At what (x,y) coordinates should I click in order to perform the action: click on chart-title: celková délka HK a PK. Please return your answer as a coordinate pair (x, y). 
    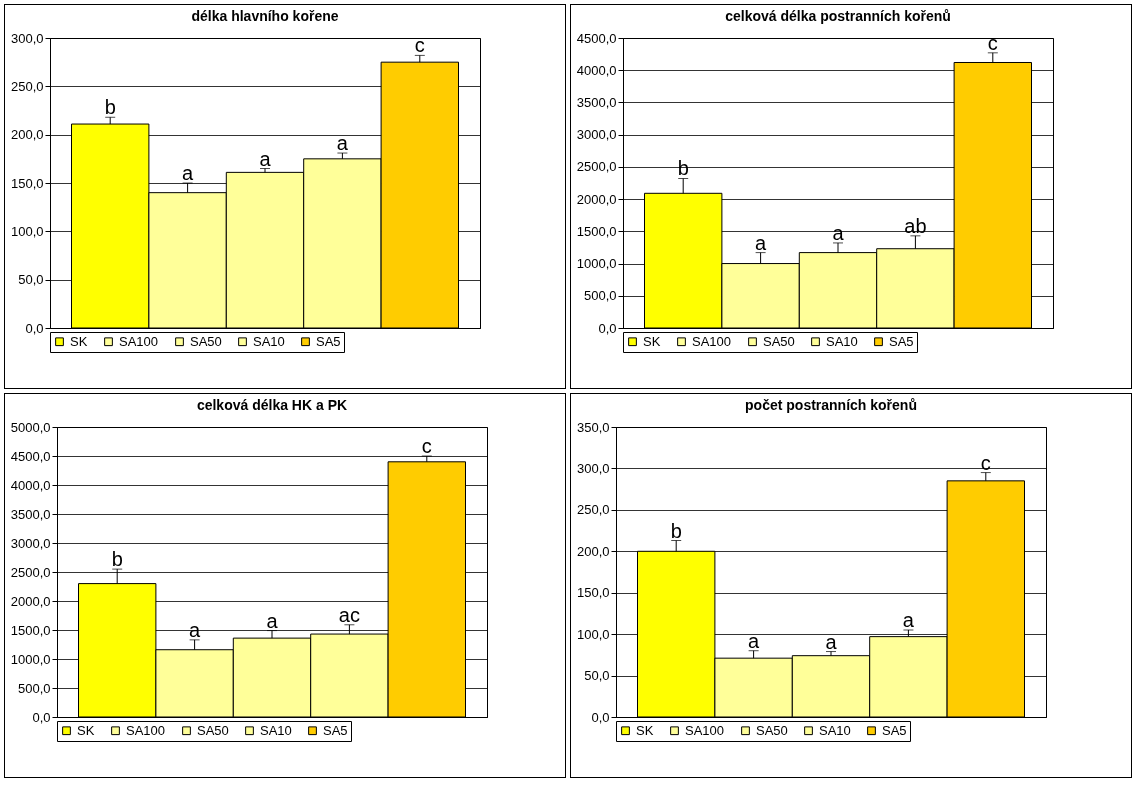
    Looking at the image, I should click on (272, 405).